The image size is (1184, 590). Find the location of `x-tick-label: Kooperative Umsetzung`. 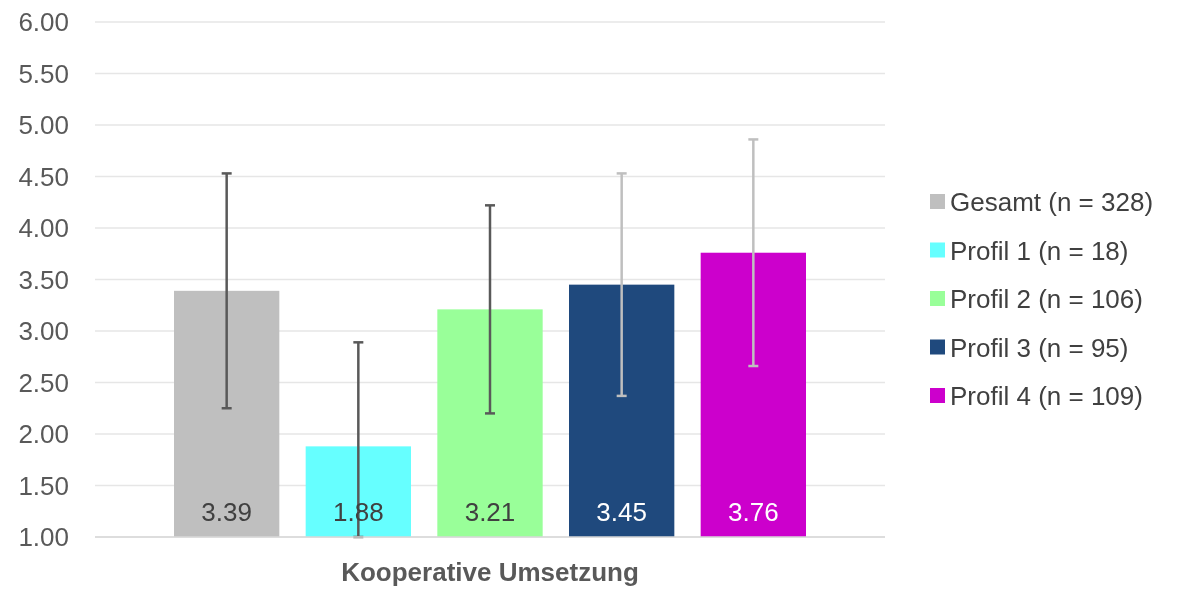

x-tick-label: Kooperative Umsetzung is located at coordinates (490, 572).